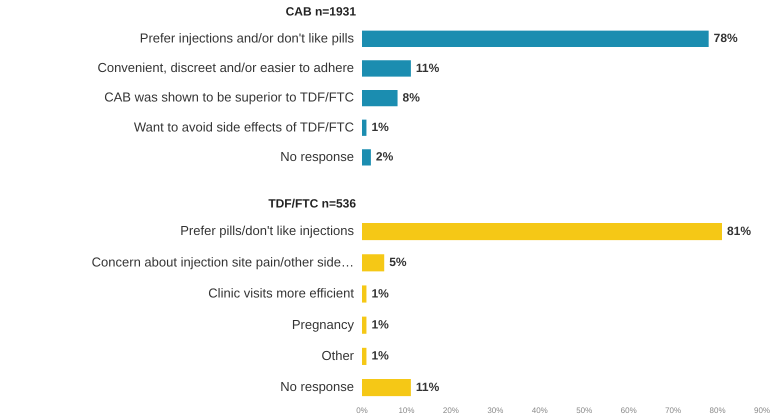 Image resolution: width=776 pixels, height=419 pixels. What do you see at coordinates (362, 411) in the screenshot?
I see `x-tick-label: 0%` at bounding box center [362, 411].